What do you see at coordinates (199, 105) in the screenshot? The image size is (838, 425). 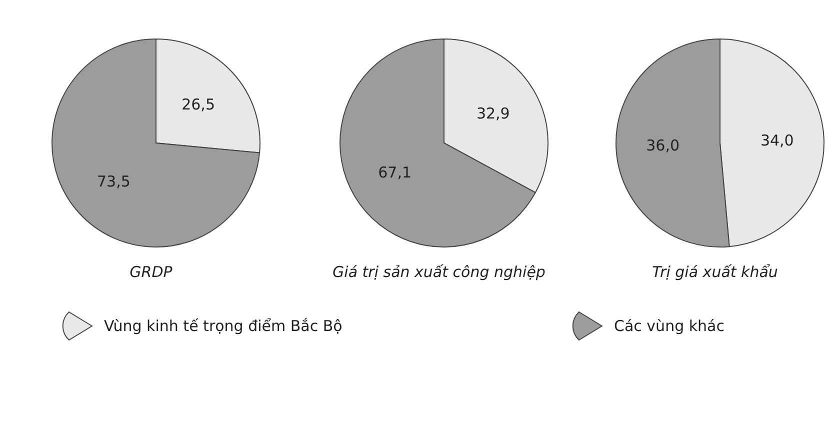 I see `data-label: 26,5` at bounding box center [199, 105].